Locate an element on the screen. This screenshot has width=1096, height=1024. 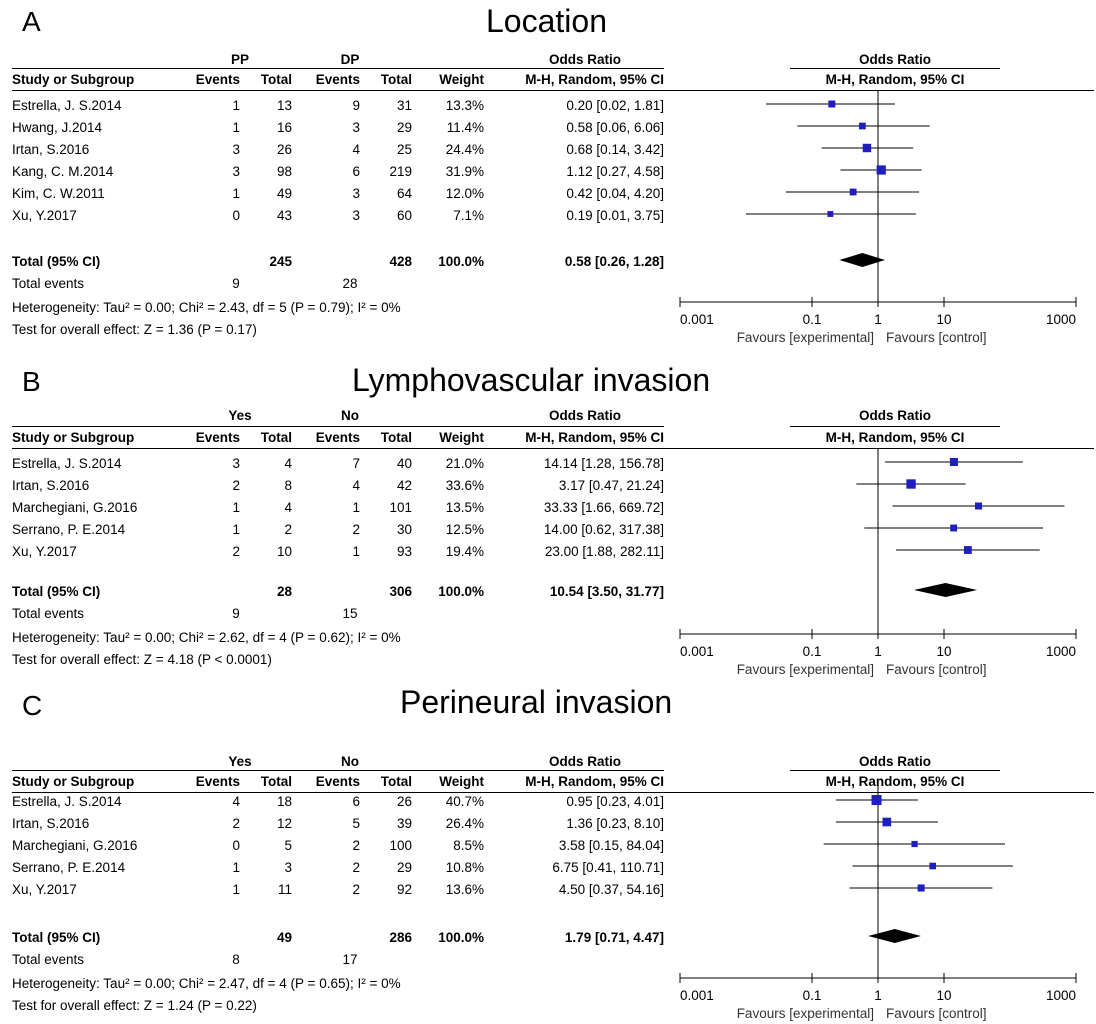
panel-letter: B is located at coordinates (31, 381).